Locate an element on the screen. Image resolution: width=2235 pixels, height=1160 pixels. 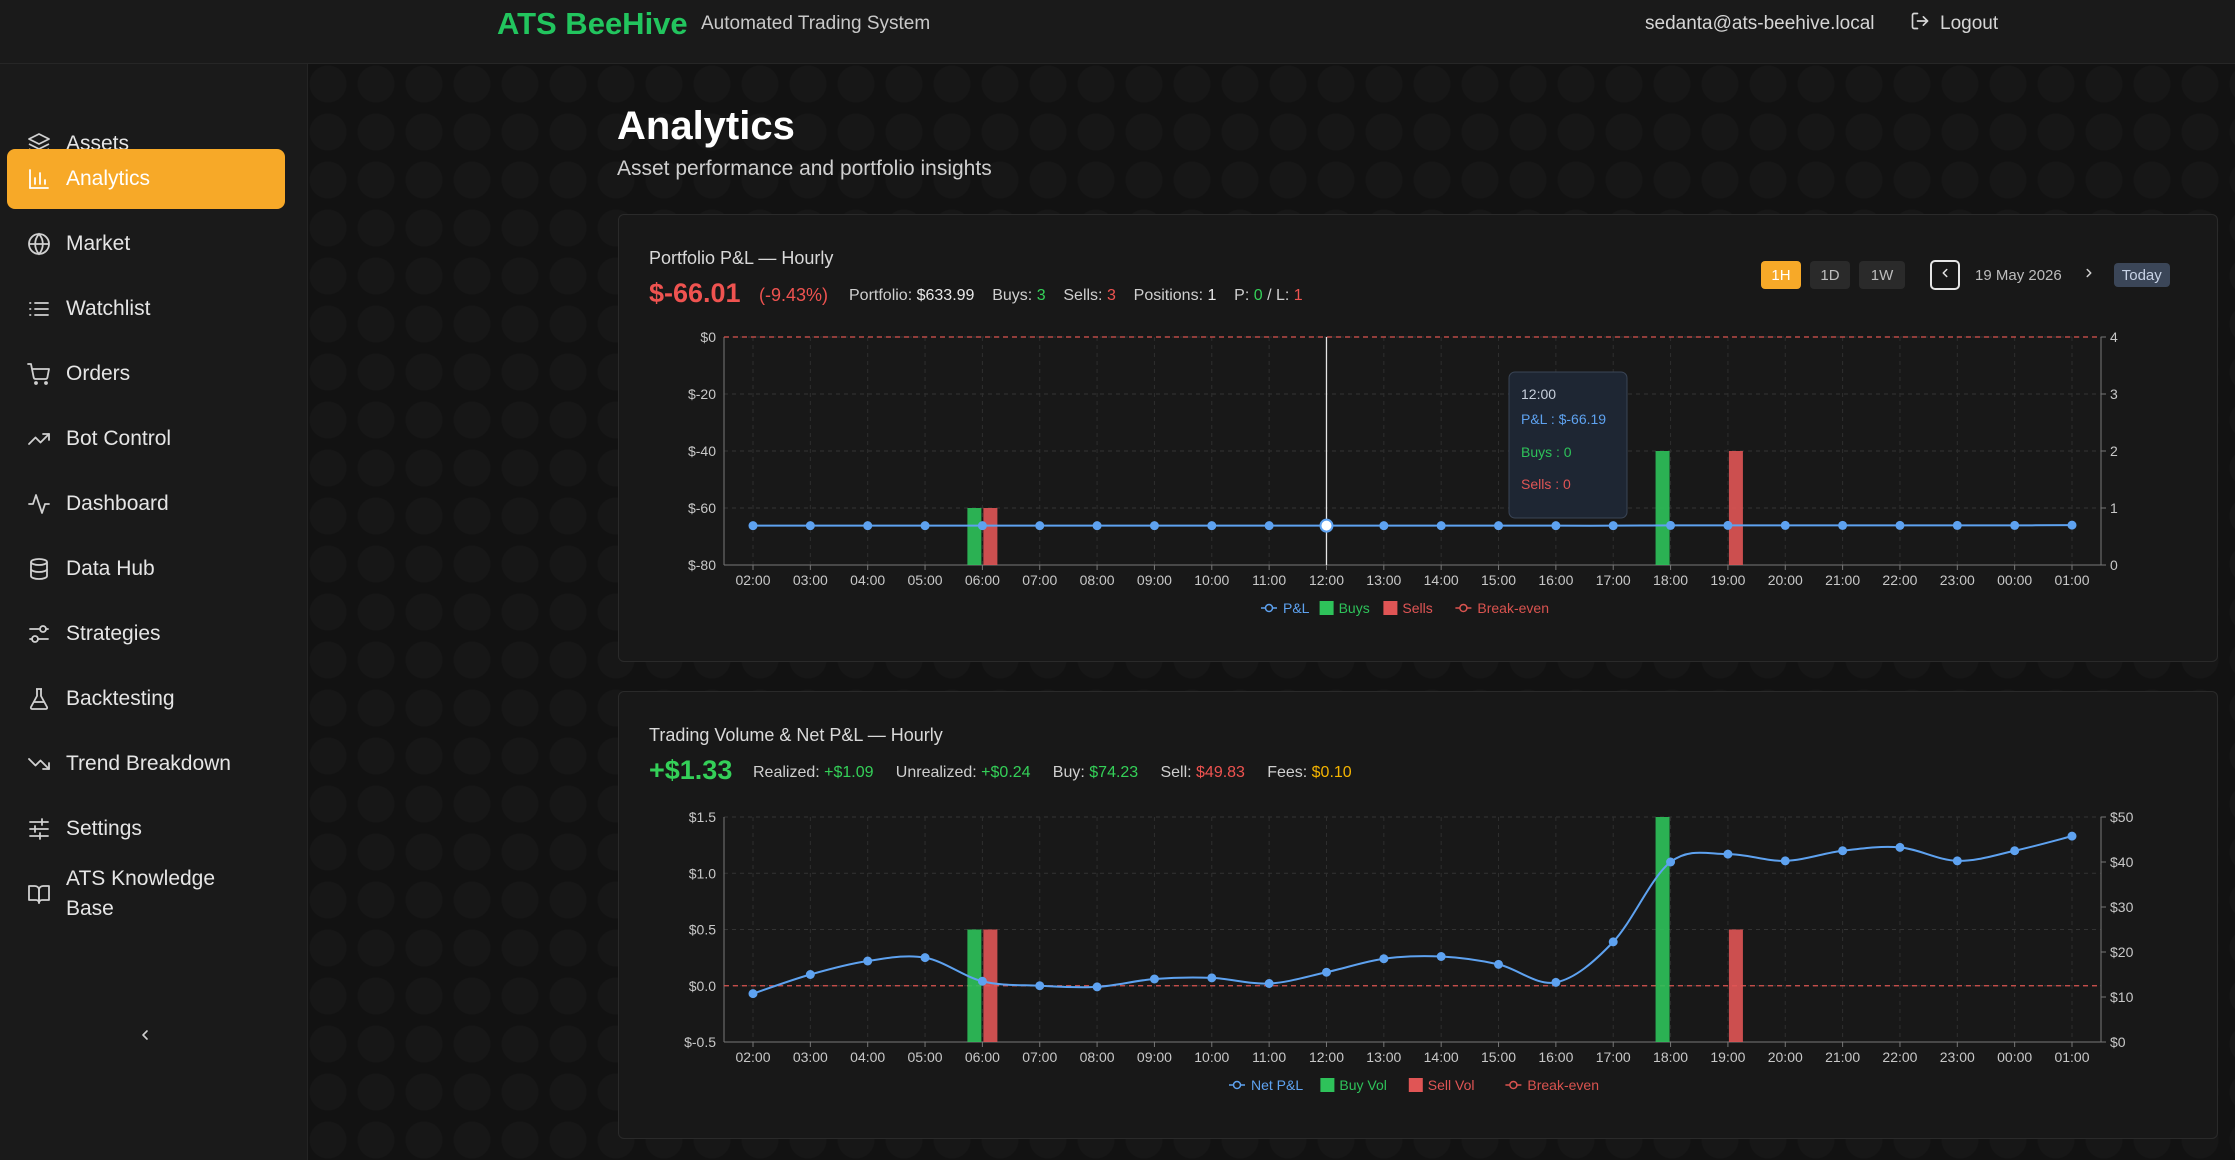
sidebar-item-settings: Settings is located at coordinates (146, 829).